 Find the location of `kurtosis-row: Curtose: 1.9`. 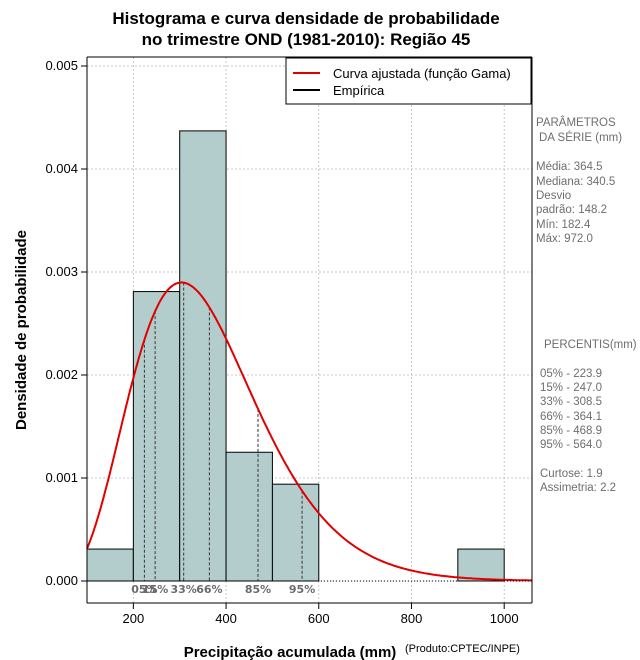

kurtosis-row: Curtose: 1.9 is located at coordinates (571, 474).